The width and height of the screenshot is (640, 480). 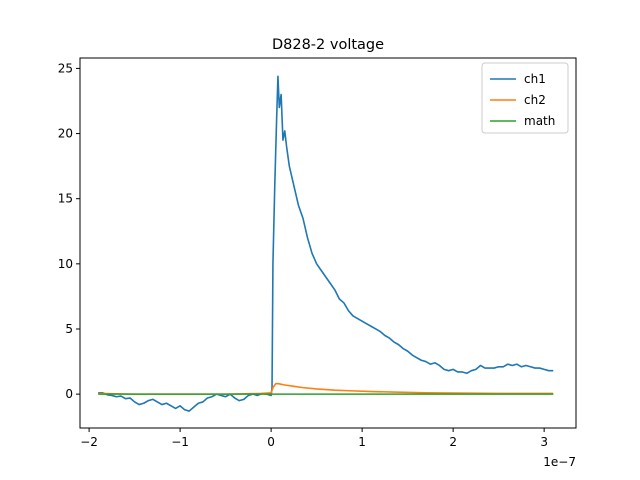 What do you see at coordinates (180, 442) in the screenshot?
I see `x-tick-label: −1` at bounding box center [180, 442].